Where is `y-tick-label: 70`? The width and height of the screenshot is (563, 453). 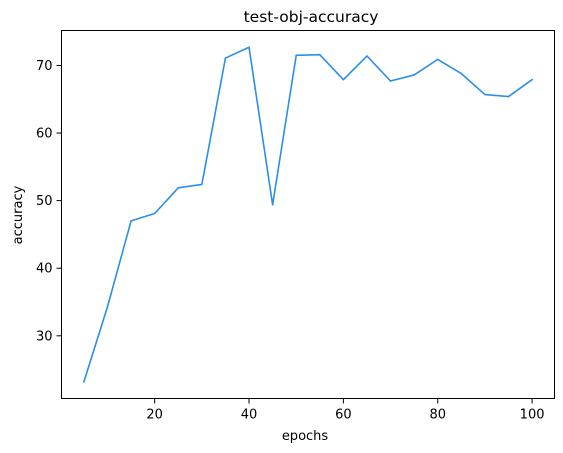
y-tick-label: 70 is located at coordinates (44, 66).